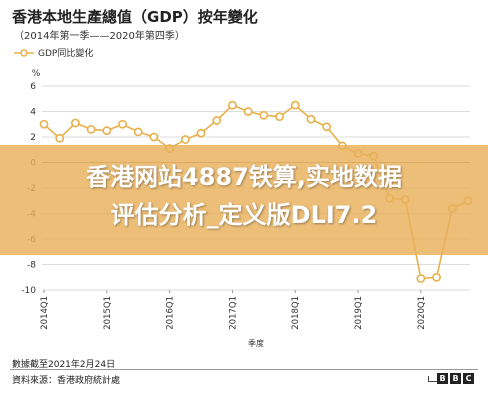 Image resolution: width=488 pixels, height=400 pixels. I want to click on legend-label: GDP同比變化, so click(66, 54).